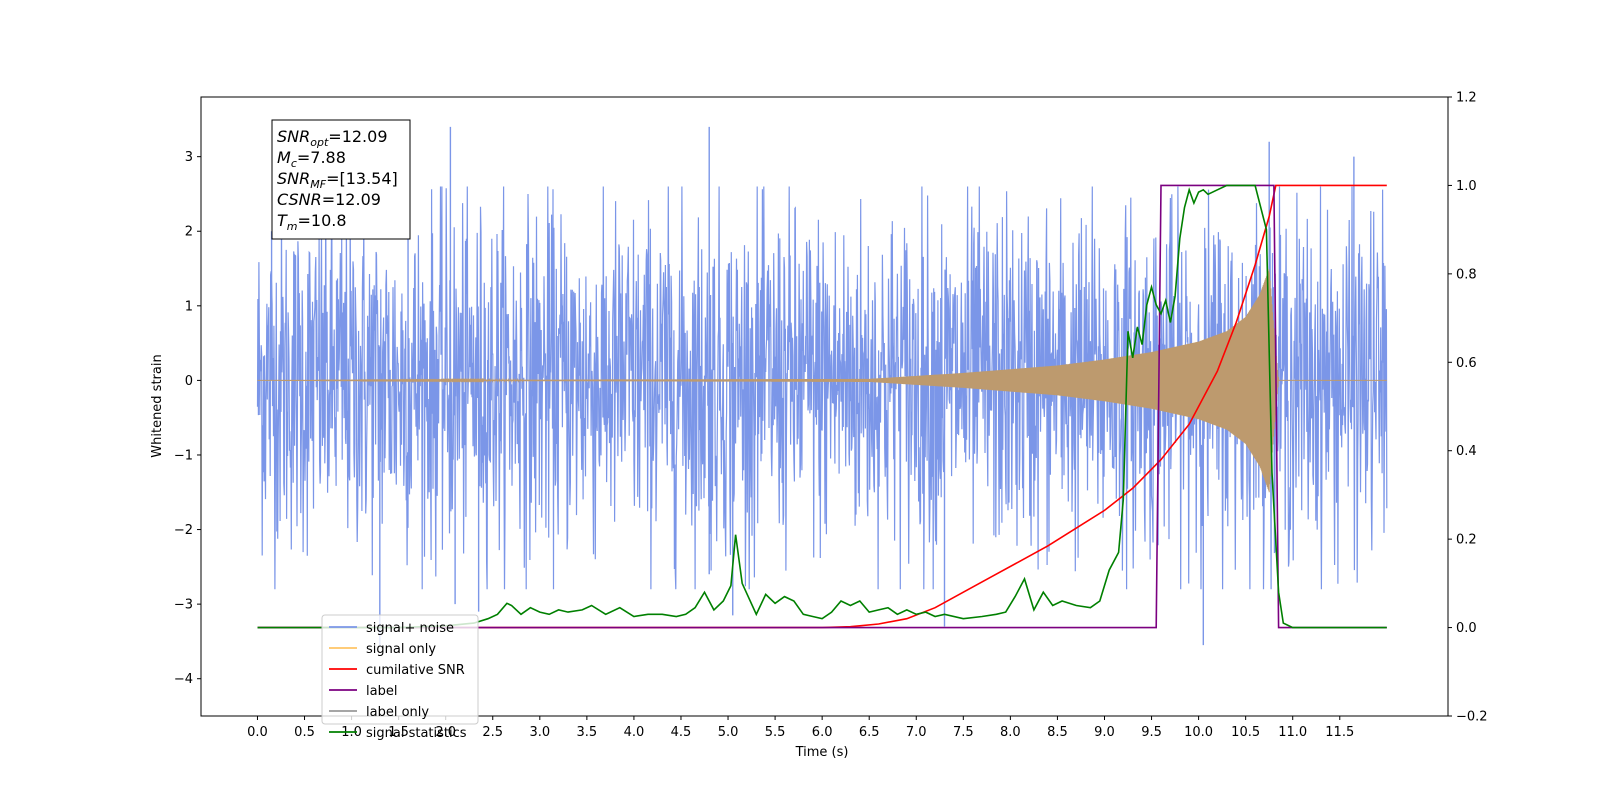  Describe the element at coordinates (1010, 732) in the screenshot. I see `x-tick-label: 8.0` at that location.